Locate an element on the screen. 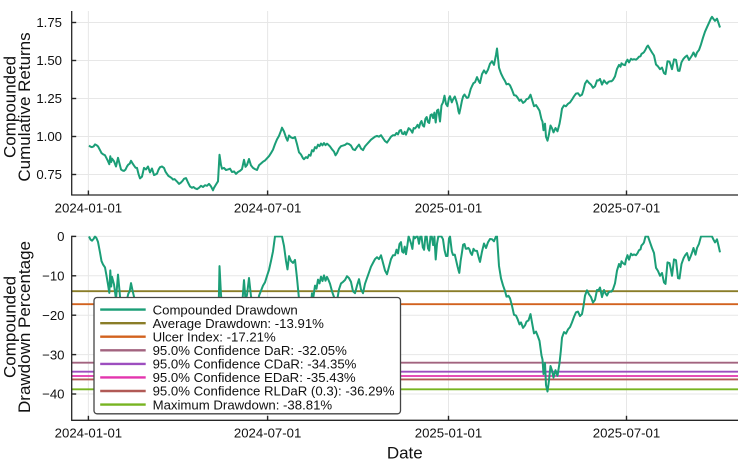  svg-text: −40 is located at coordinates (53, 394).